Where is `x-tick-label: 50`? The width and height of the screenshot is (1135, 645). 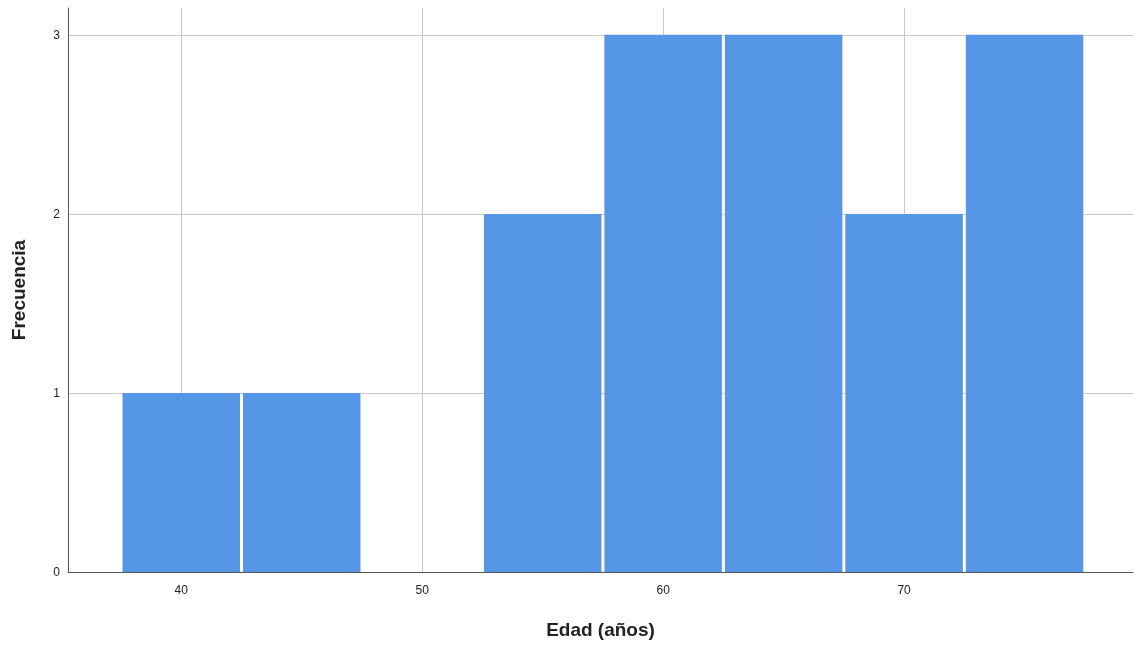
x-tick-label: 50 is located at coordinates (422, 590).